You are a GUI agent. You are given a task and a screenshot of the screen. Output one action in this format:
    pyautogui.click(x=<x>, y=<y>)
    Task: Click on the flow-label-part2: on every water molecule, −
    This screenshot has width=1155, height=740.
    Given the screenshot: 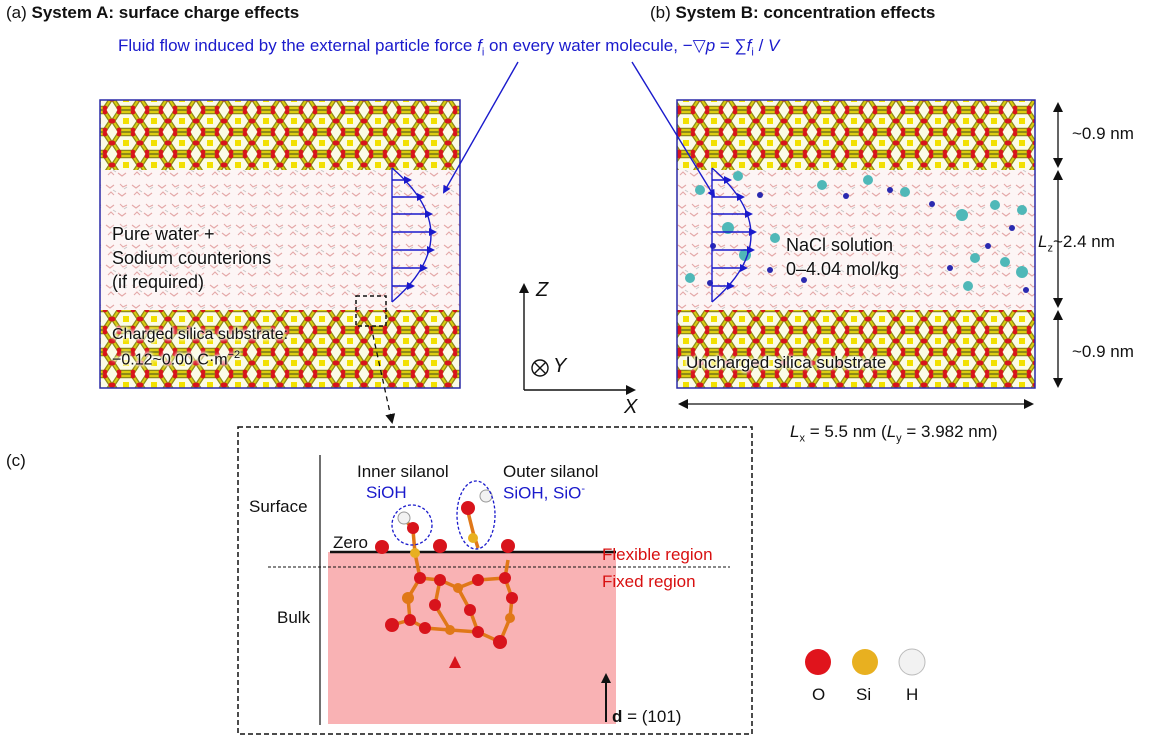 What is the action you would take?
    pyautogui.click(x=588, y=45)
    